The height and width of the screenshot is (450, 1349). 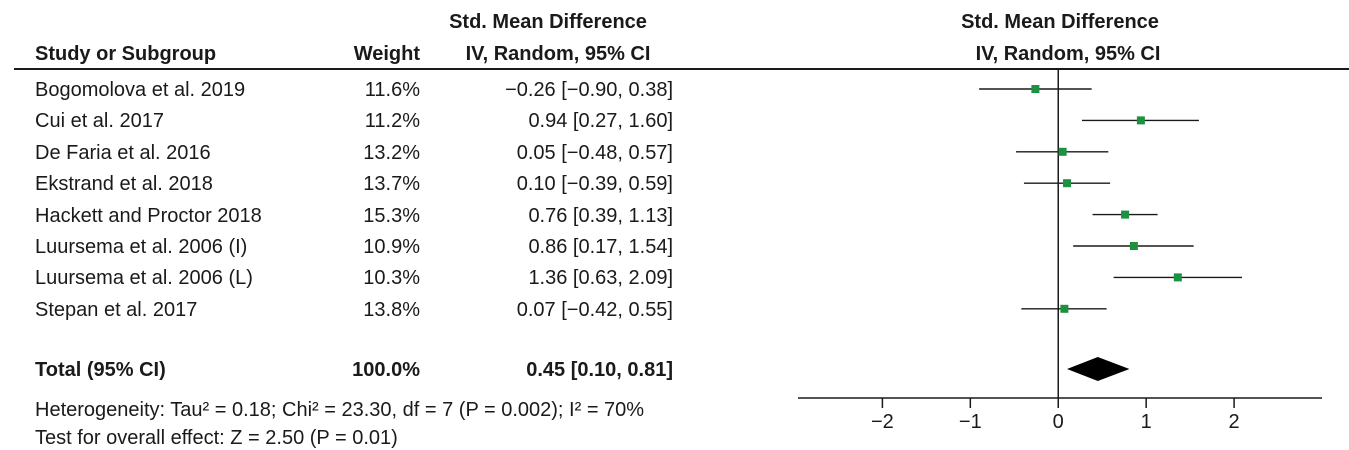 What do you see at coordinates (386, 370) in the screenshot?
I see `total-weight: 100.0%` at bounding box center [386, 370].